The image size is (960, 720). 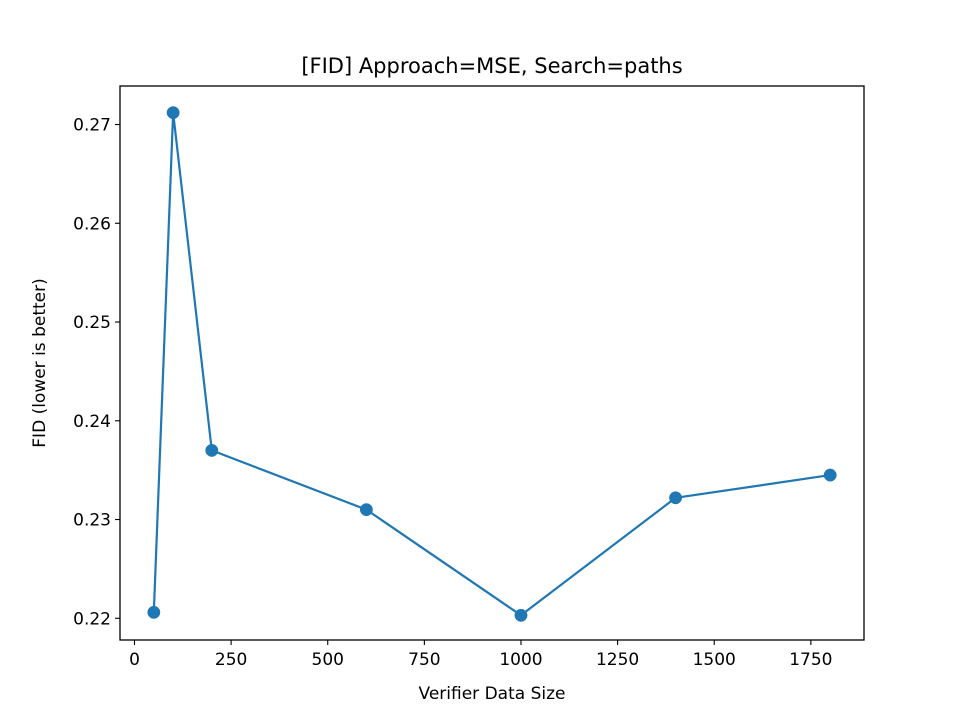 I want to click on y-tick-label: 0.26, so click(x=92, y=224).